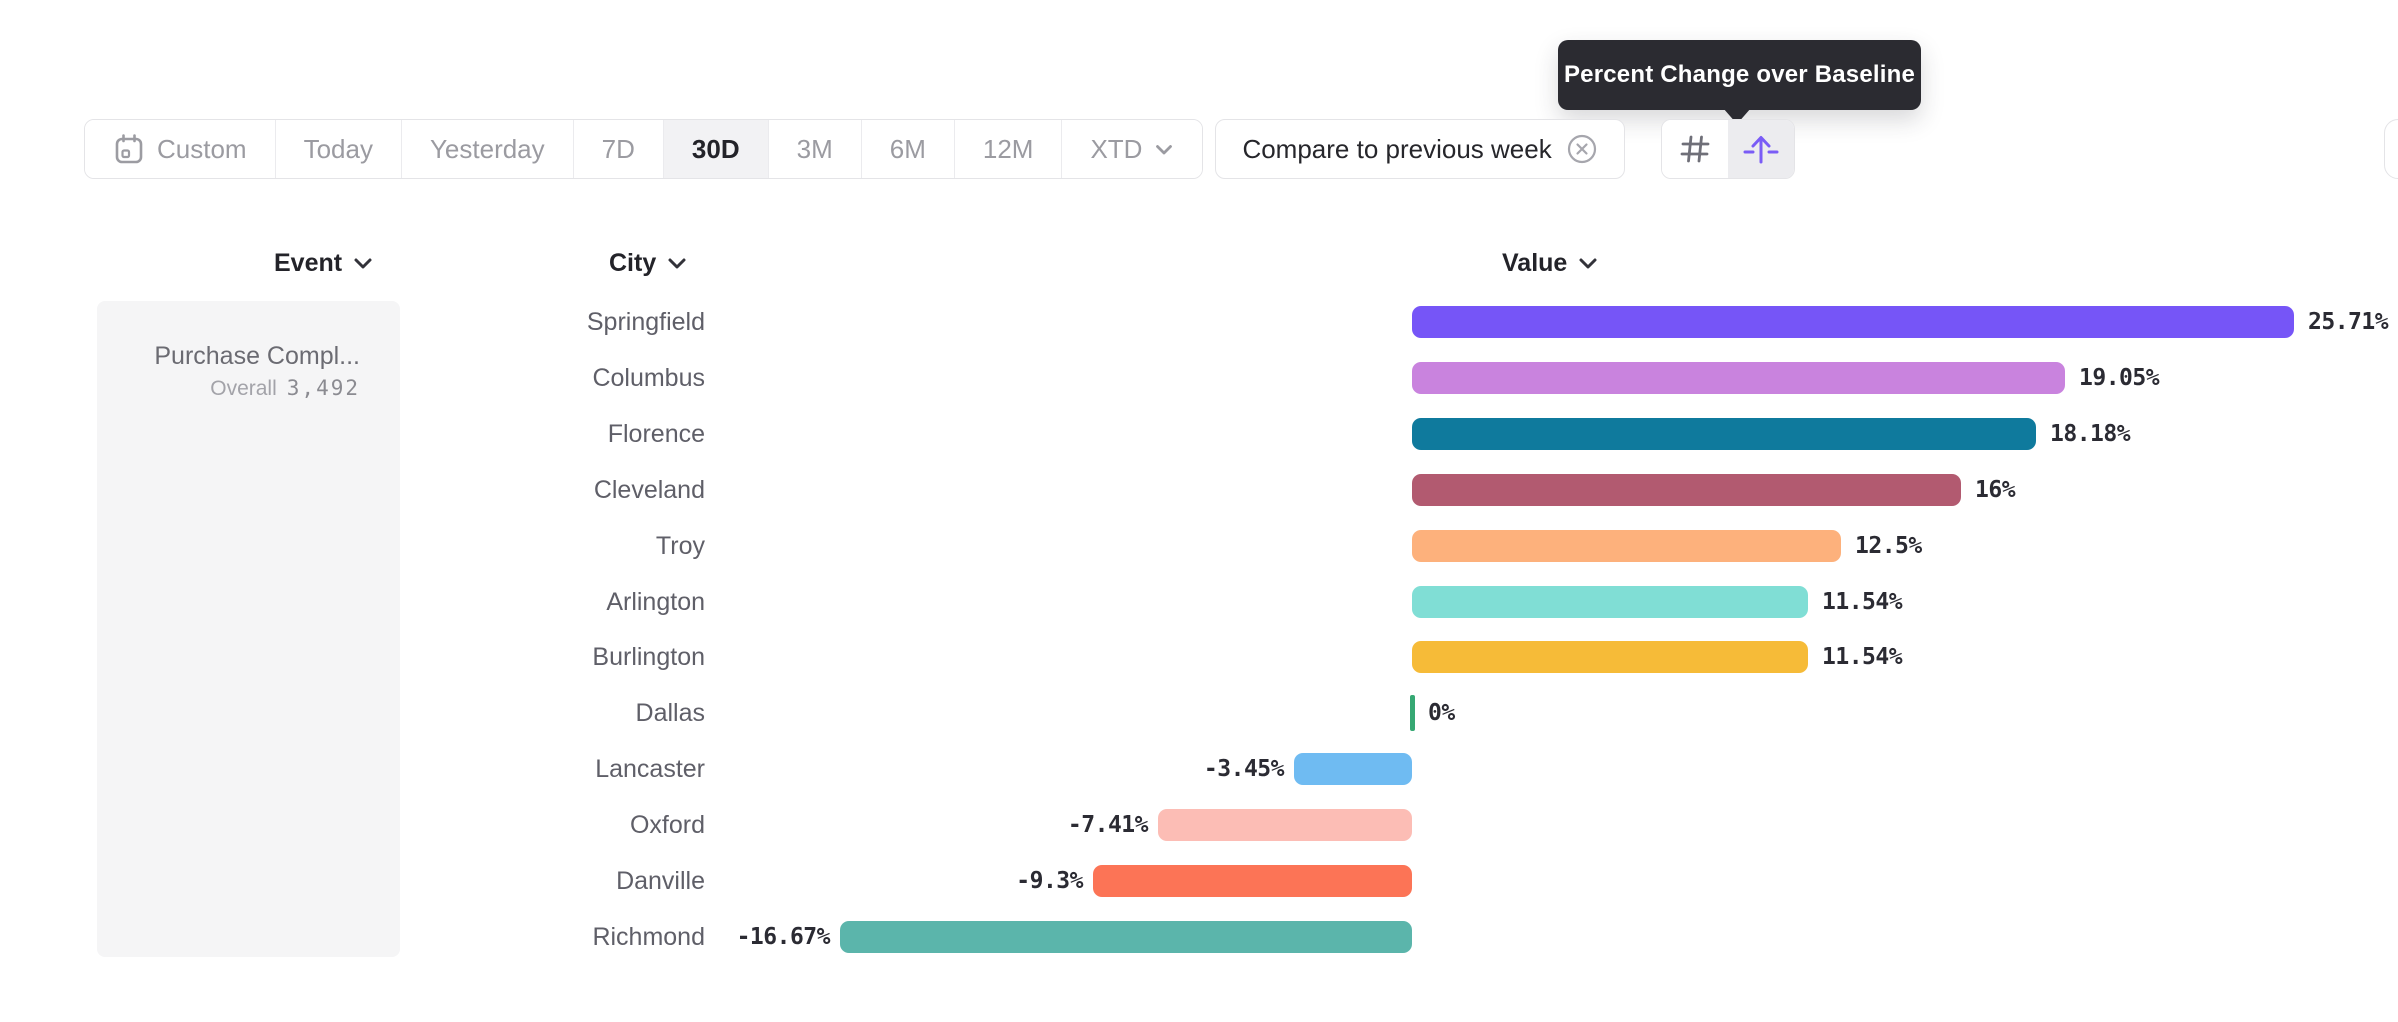 Image resolution: width=2398 pixels, height=1022 pixels. I want to click on date-range-label: Today, so click(338, 148).